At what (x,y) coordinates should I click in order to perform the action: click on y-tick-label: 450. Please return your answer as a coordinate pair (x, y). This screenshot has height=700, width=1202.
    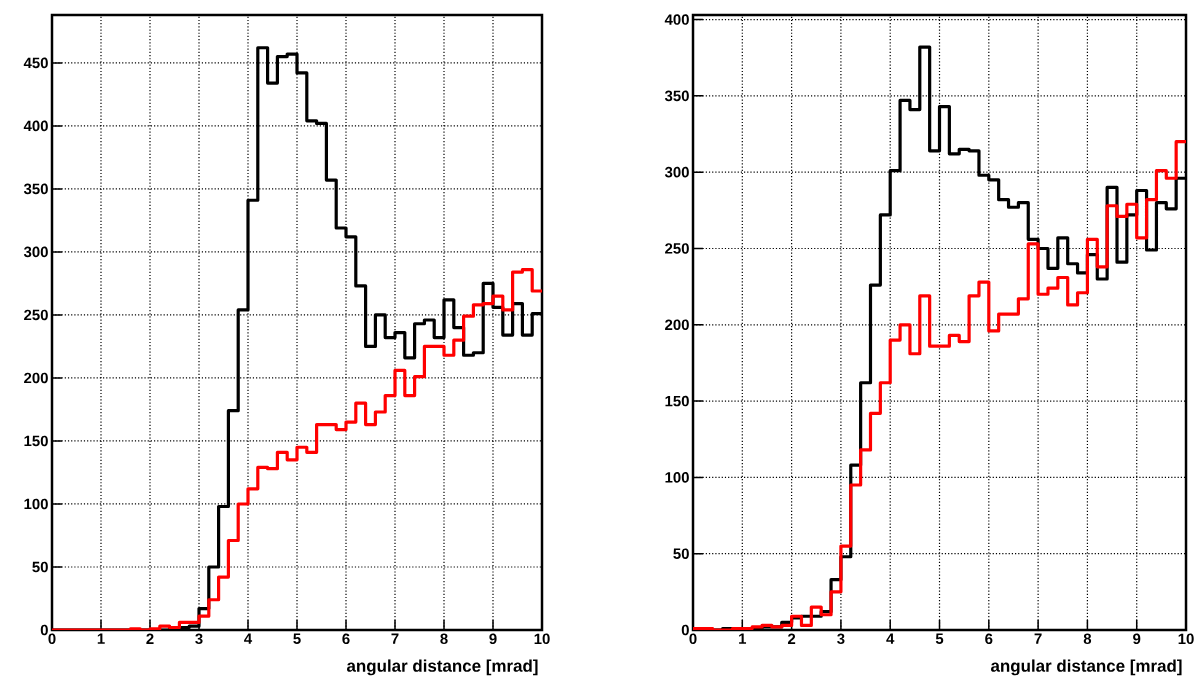
    Looking at the image, I should click on (35, 63).